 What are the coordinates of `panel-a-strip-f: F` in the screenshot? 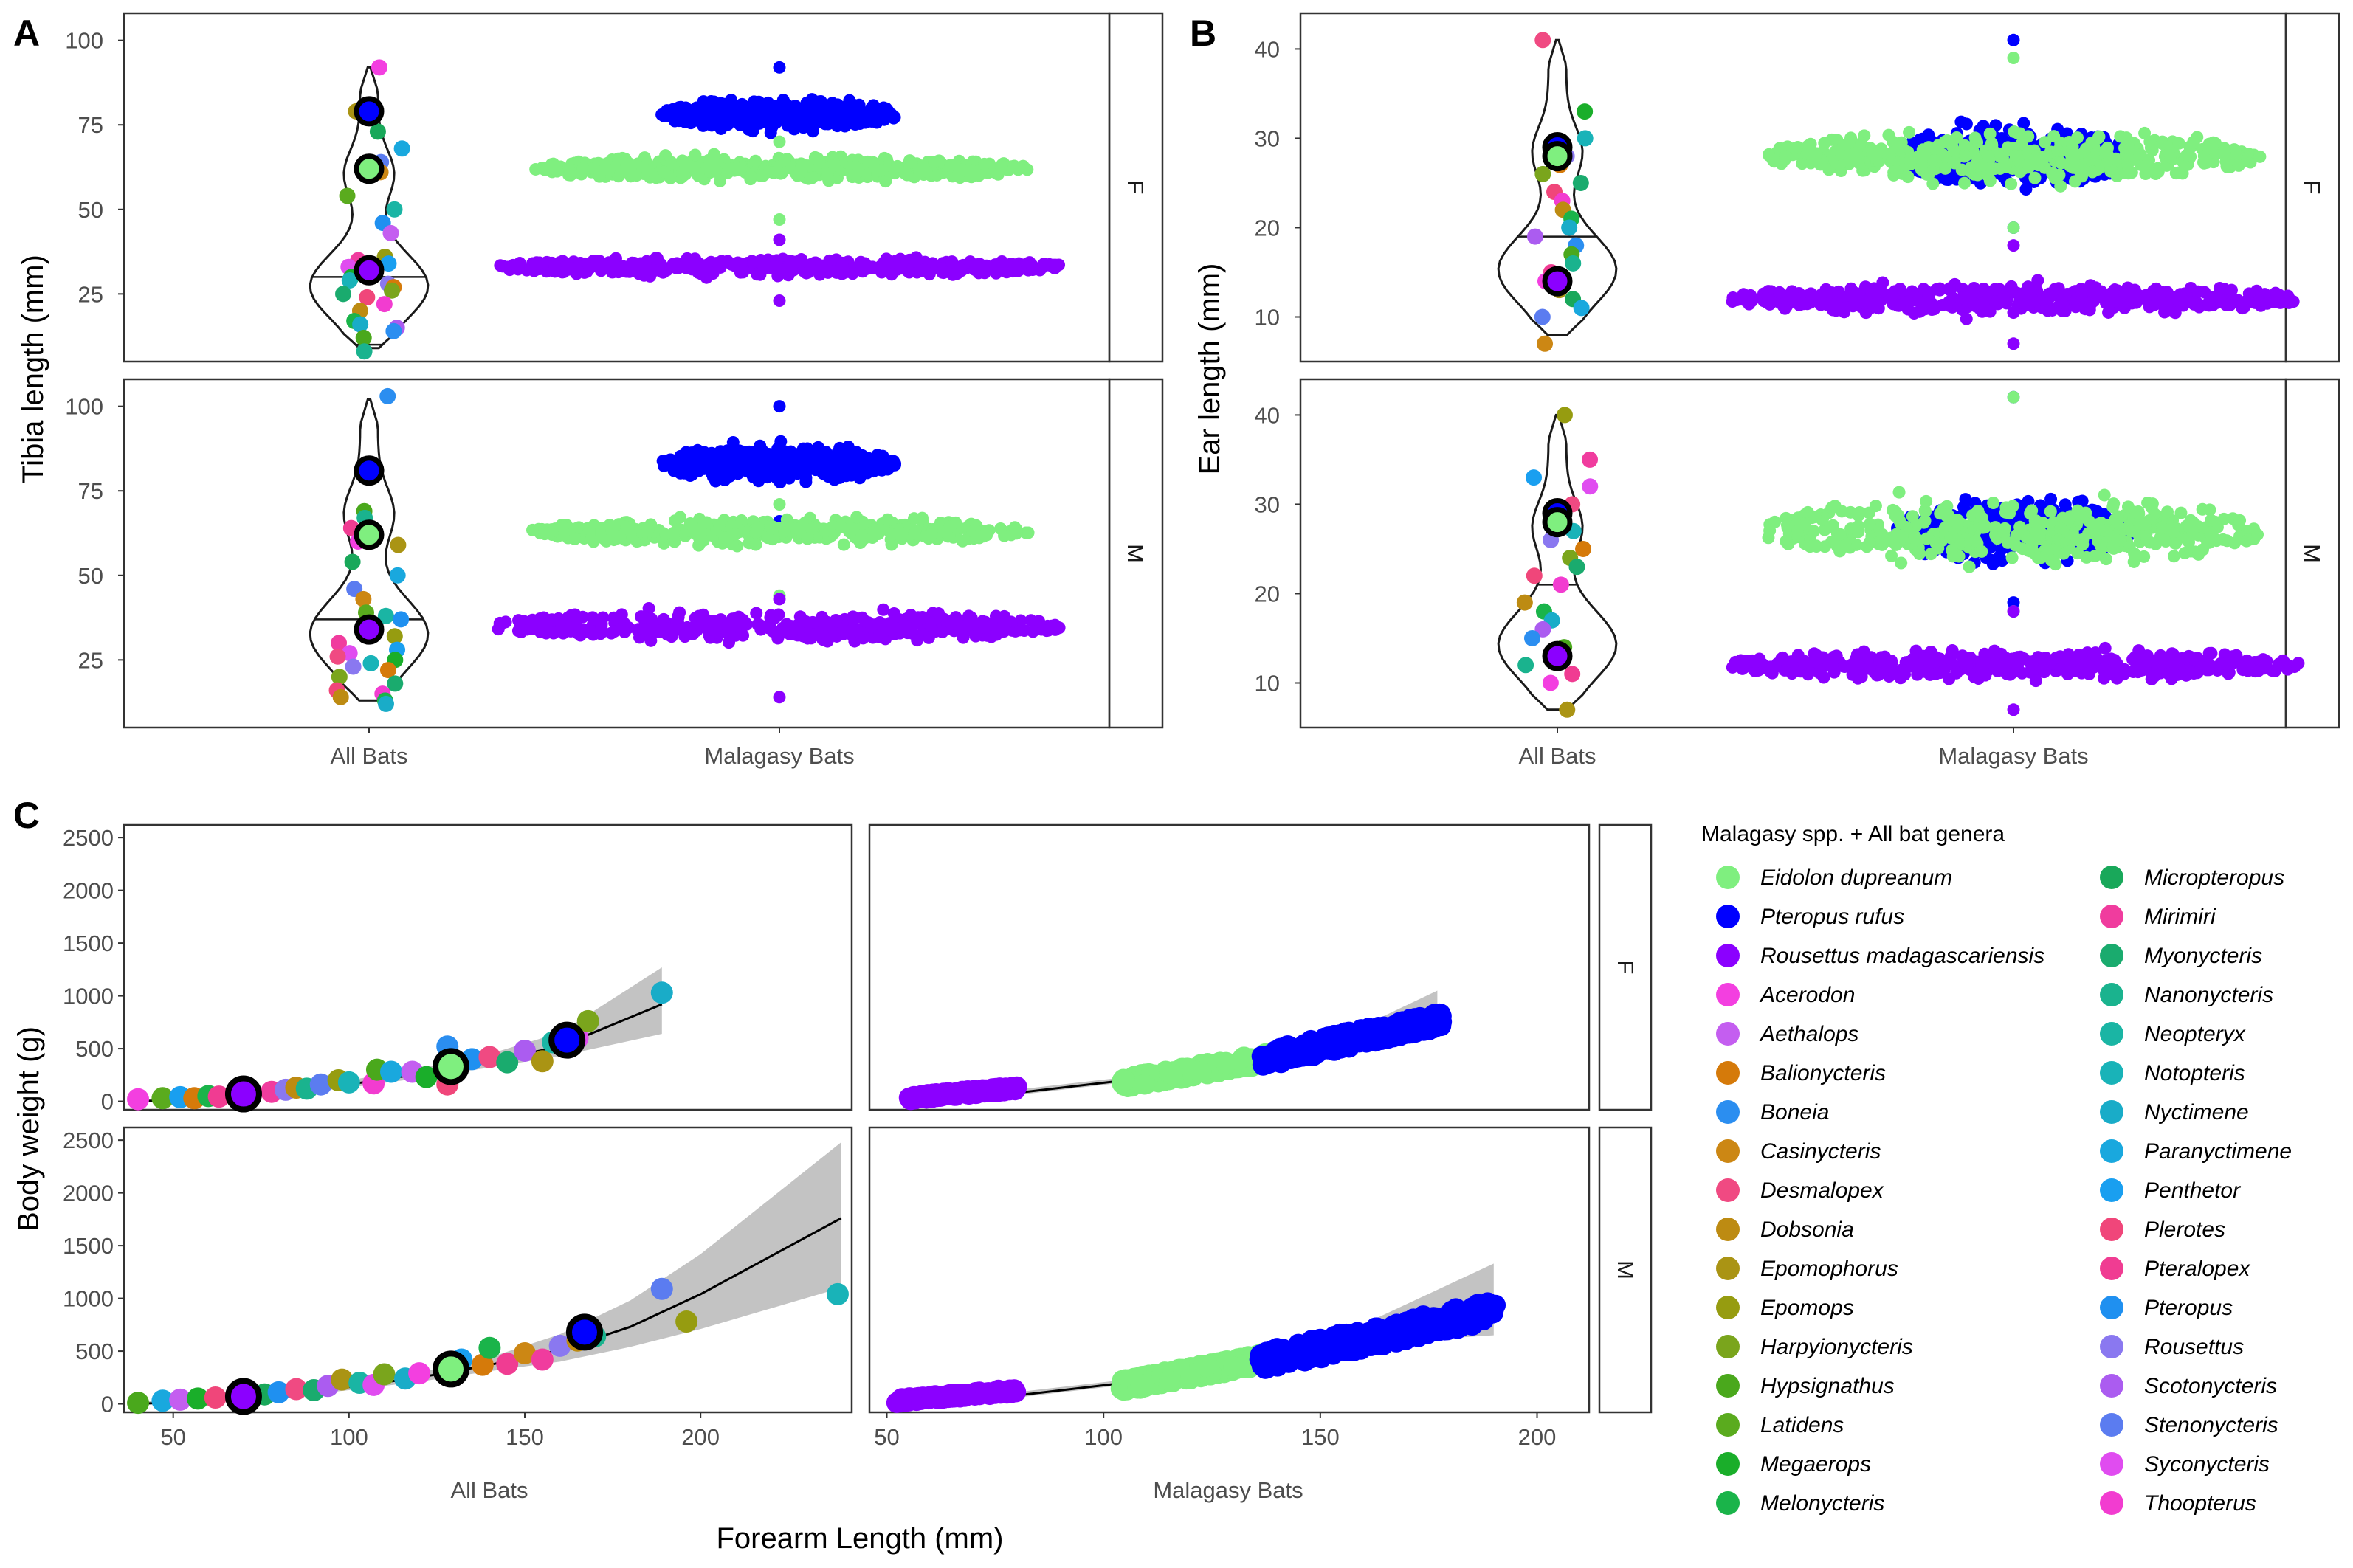 It's located at (1136, 187).